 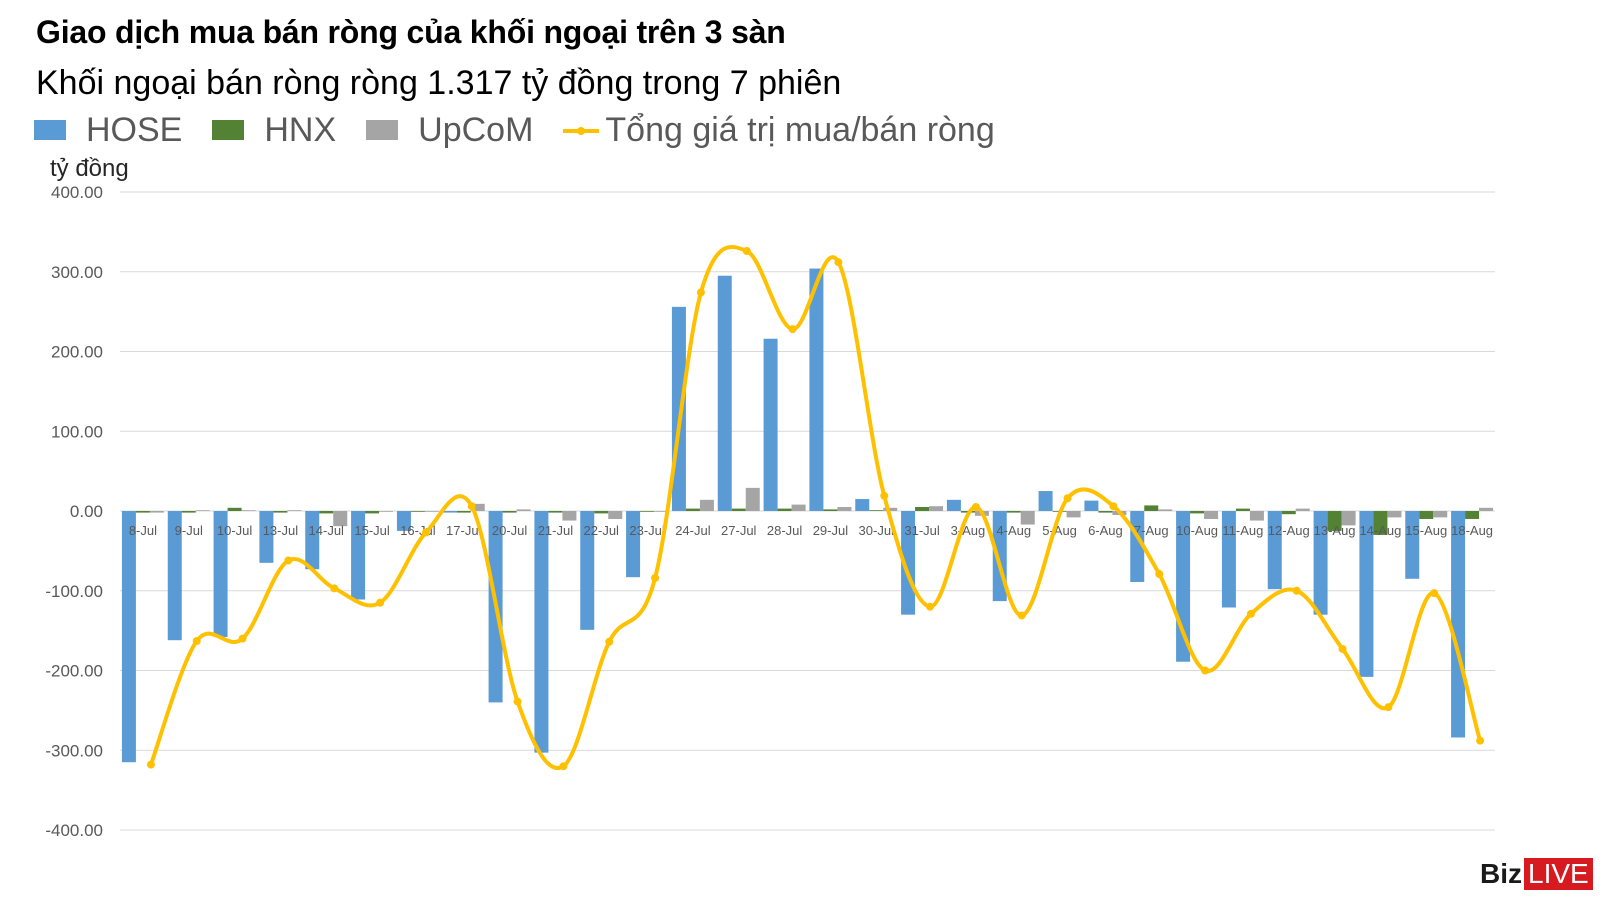 What do you see at coordinates (1536, 874) in the screenshot?
I see `bizlive-logo: Biz LIVE` at bounding box center [1536, 874].